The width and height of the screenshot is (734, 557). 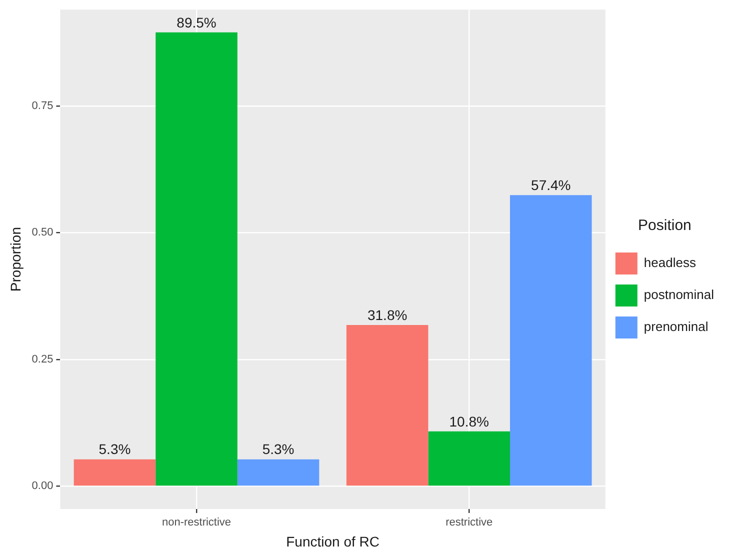 What do you see at coordinates (387, 314) in the screenshot?
I see `data-label: 31.8%` at bounding box center [387, 314].